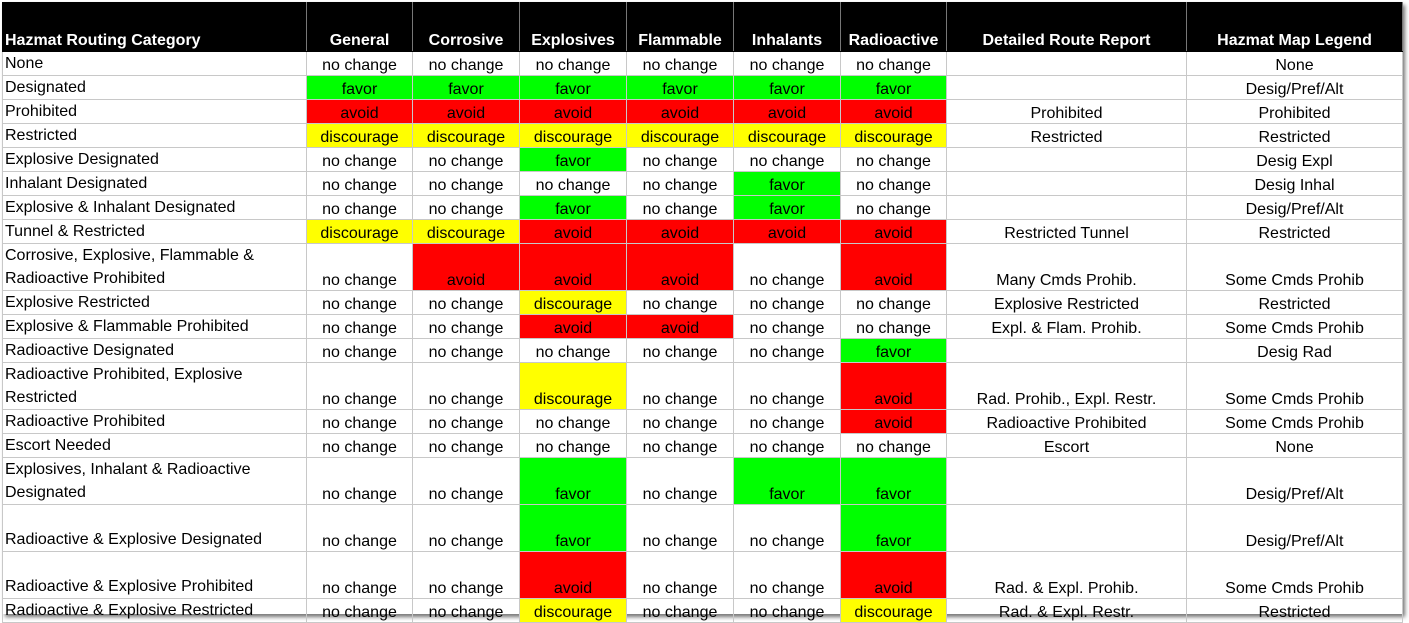 Image resolution: width=1409 pixels, height=623 pixels. Describe the element at coordinates (1294, 27) in the screenshot. I see `header-hazmat-map-legend: Hazmat Map Legend` at that location.